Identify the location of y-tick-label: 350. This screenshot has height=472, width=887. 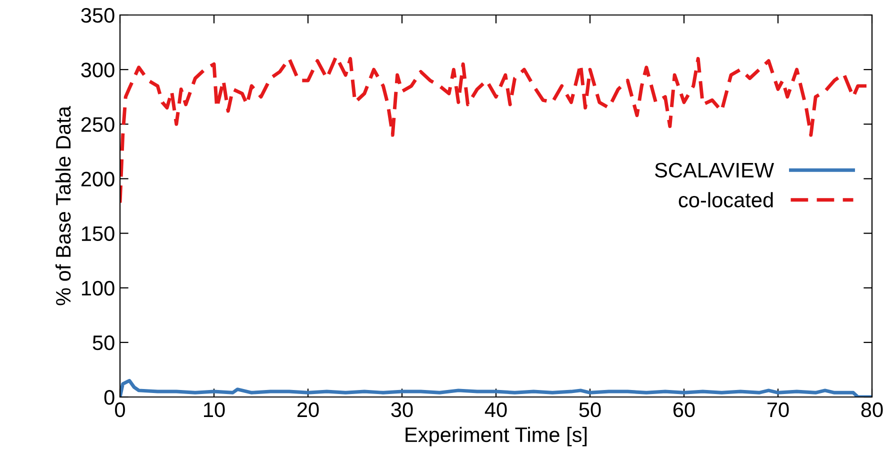
(97, 15).